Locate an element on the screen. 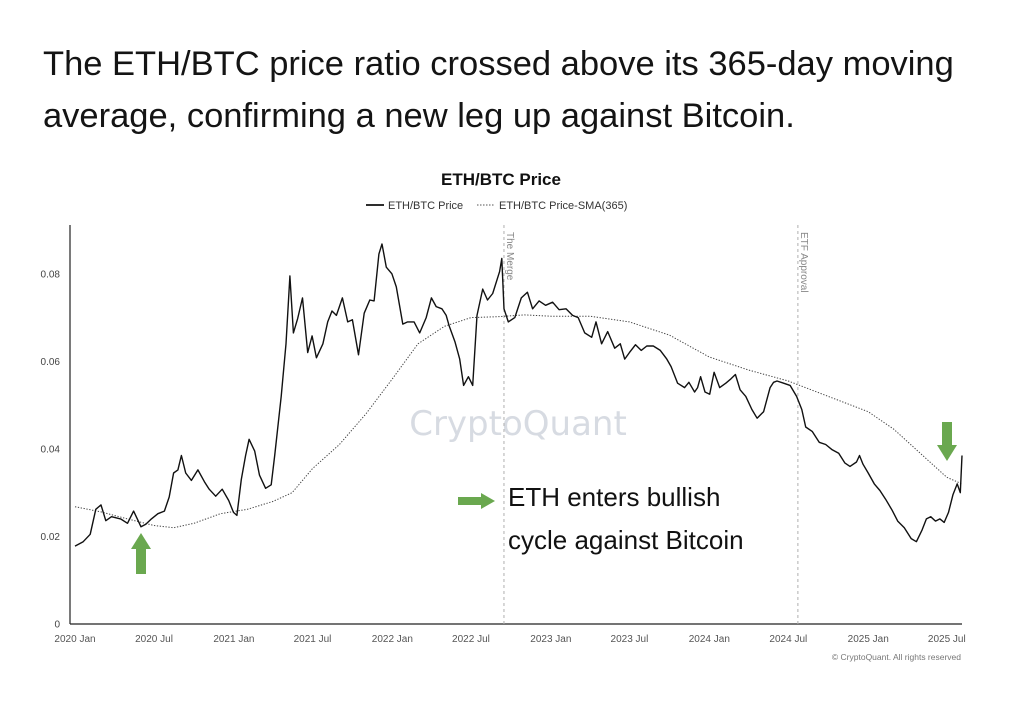  watermark: CryptoQuant is located at coordinates (518, 424).